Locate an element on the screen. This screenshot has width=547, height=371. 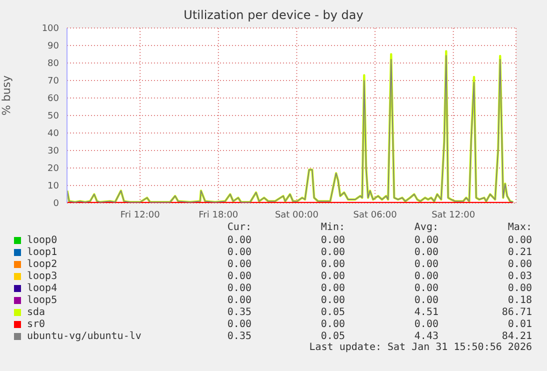
y-tick-label: 60 is located at coordinates (54, 99).